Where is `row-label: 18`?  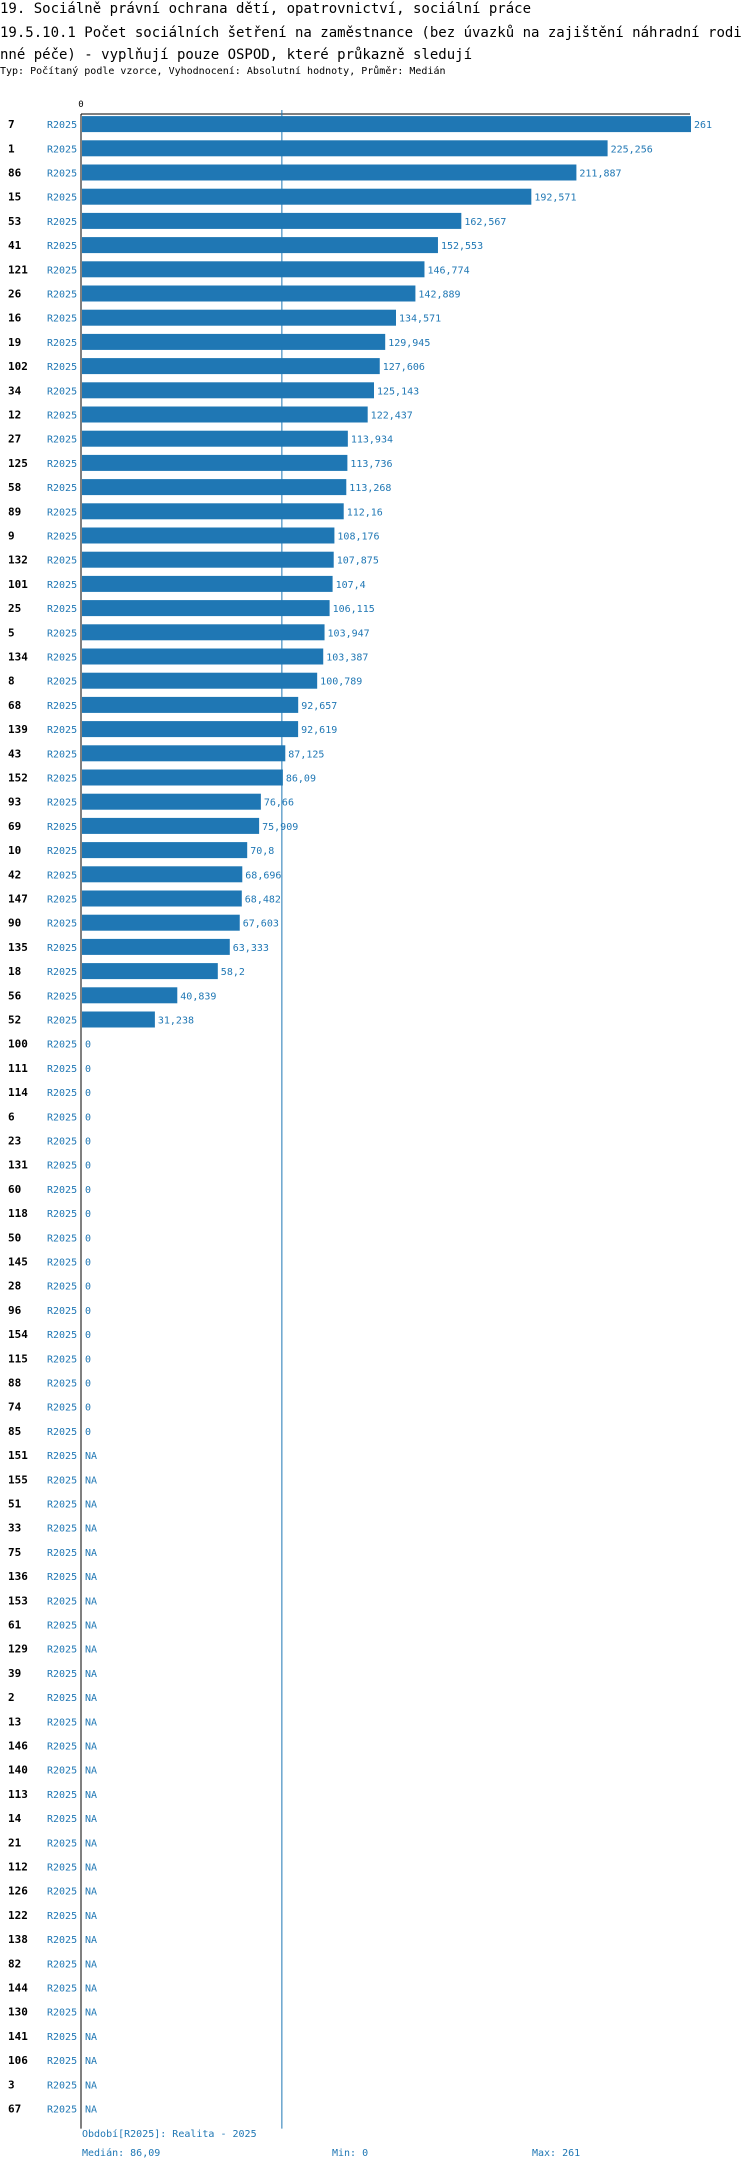
row-label: 18 is located at coordinates (14, 971).